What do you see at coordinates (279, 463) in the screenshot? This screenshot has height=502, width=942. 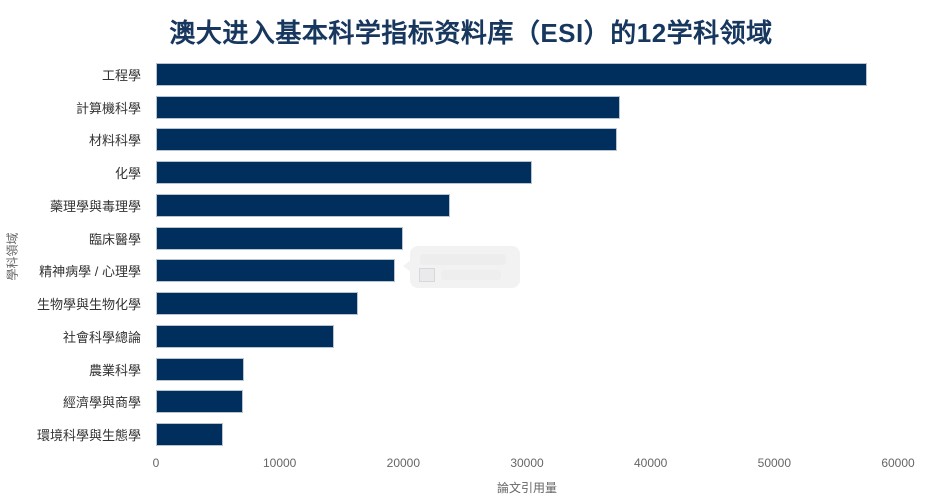 I see `x-tick-label: 10000` at bounding box center [279, 463].